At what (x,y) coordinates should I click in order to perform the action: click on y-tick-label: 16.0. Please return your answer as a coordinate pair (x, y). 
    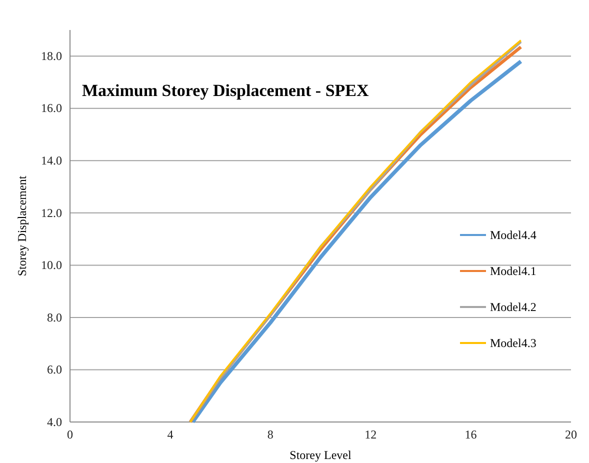
    Looking at the image, I should click on (51, 108).